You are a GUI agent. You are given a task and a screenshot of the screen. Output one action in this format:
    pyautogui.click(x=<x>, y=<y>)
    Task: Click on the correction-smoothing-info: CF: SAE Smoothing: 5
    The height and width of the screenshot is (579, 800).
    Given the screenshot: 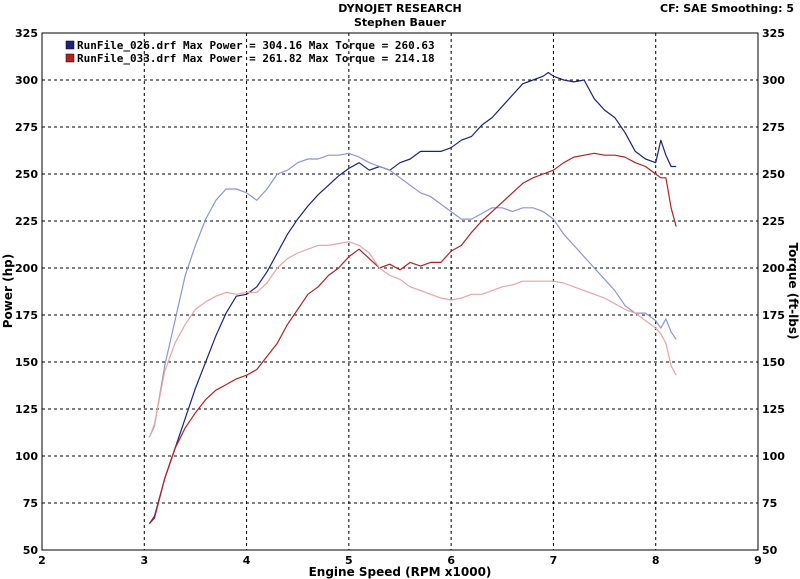 What is the action you would take?
    pyautogui.click(x=727, y=8)
    